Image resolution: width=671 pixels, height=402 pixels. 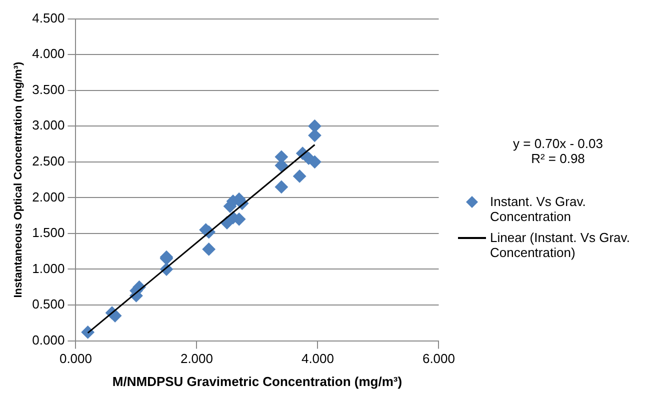 What do you see at coordinates (558, 143) in the screenshot?
I see `text: y = 0.70x - 0.03` at bounding box center [558, 143].